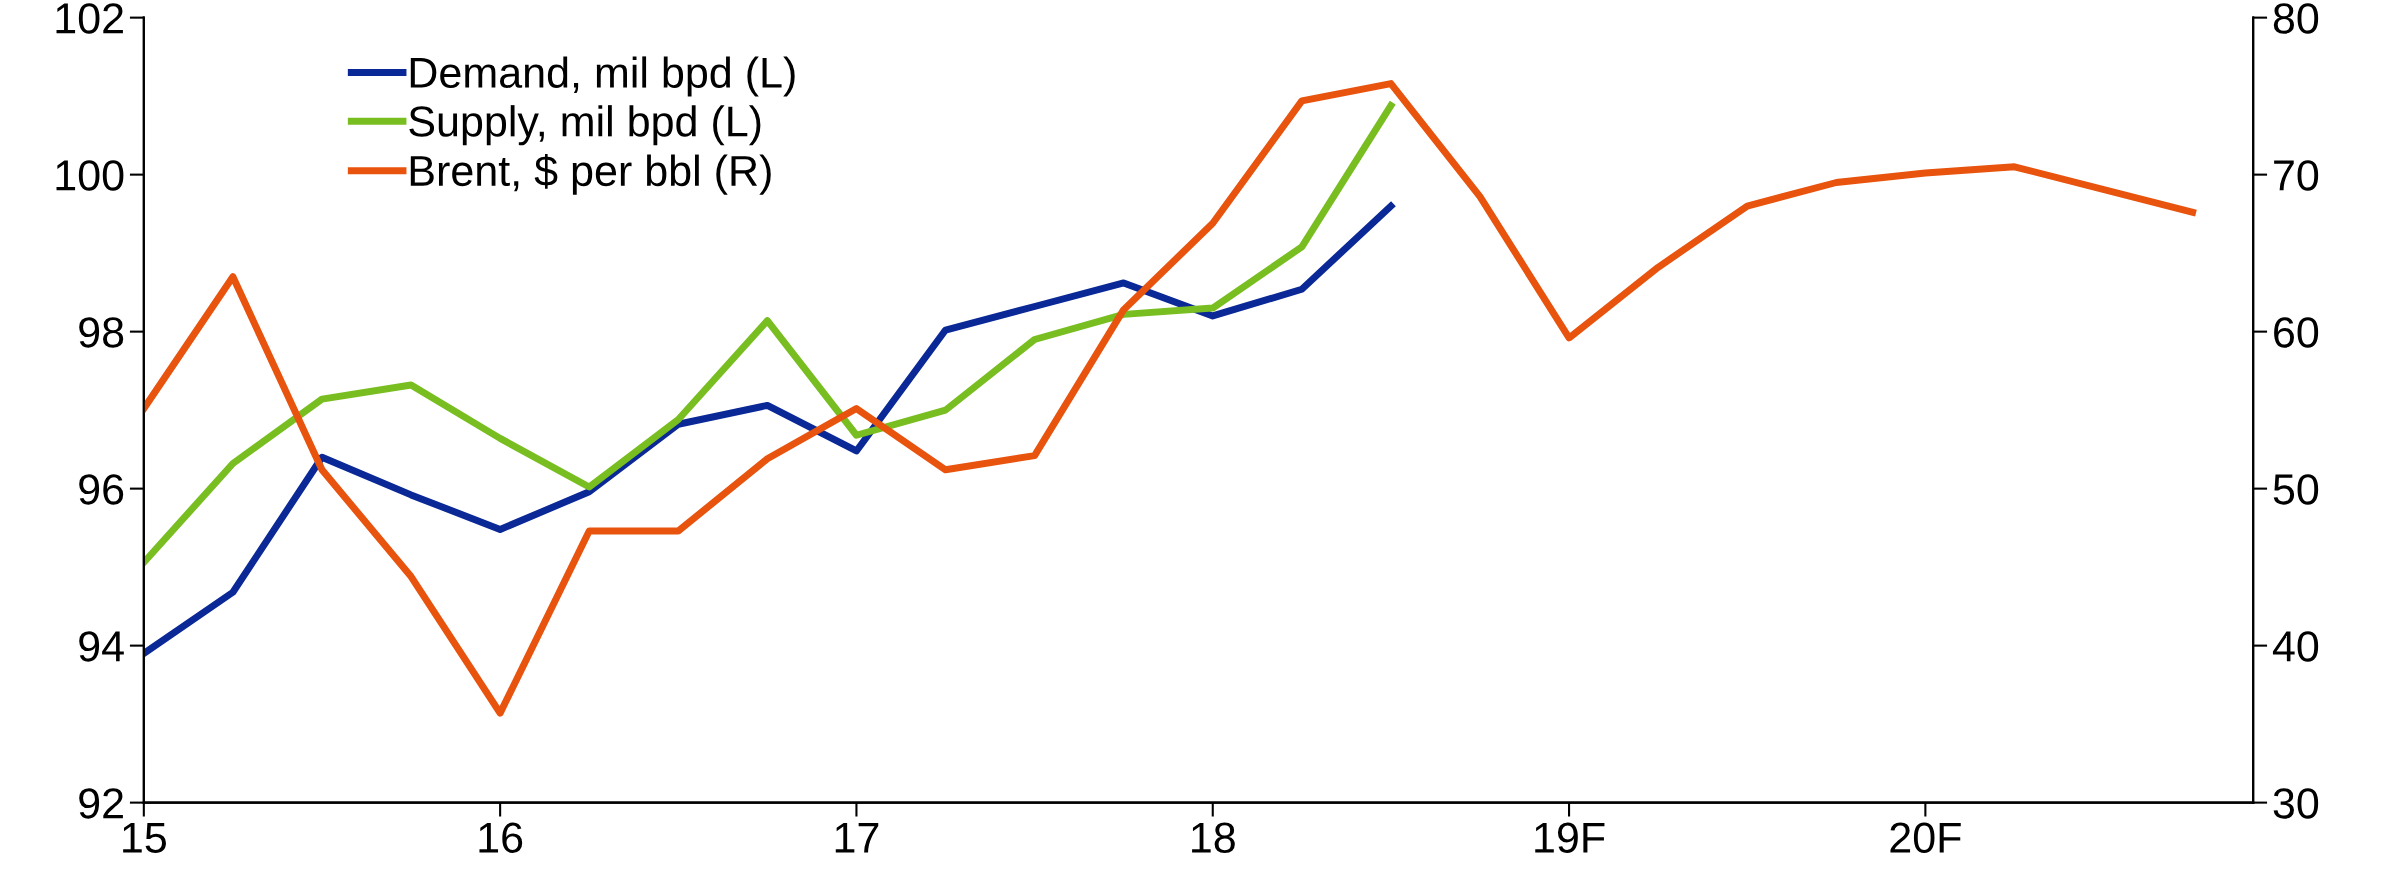 The image size is (2397, 882). I want to click on x-tick-label: 16, so click(501, 837).